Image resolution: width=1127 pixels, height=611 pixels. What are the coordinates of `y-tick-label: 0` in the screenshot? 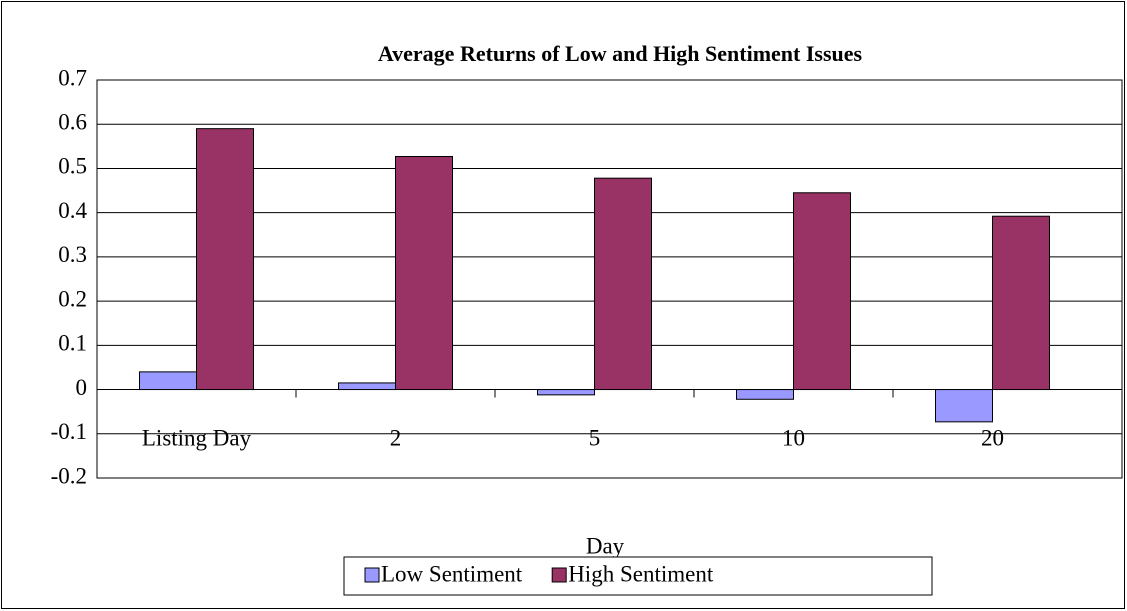 It's located at (82, 387).